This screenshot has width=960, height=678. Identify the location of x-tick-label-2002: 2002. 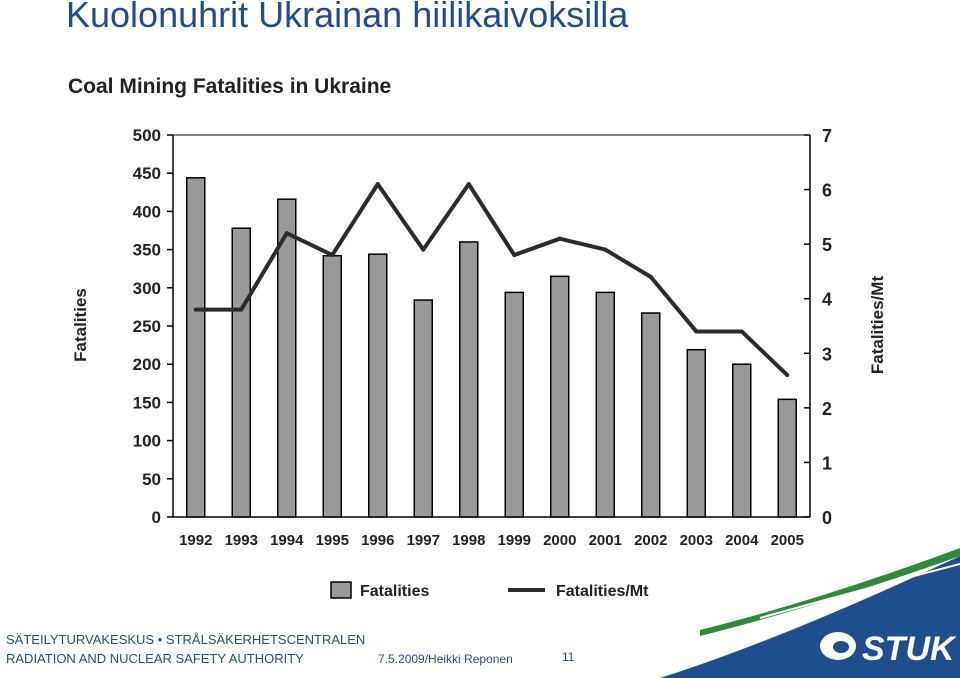
(650, 540).